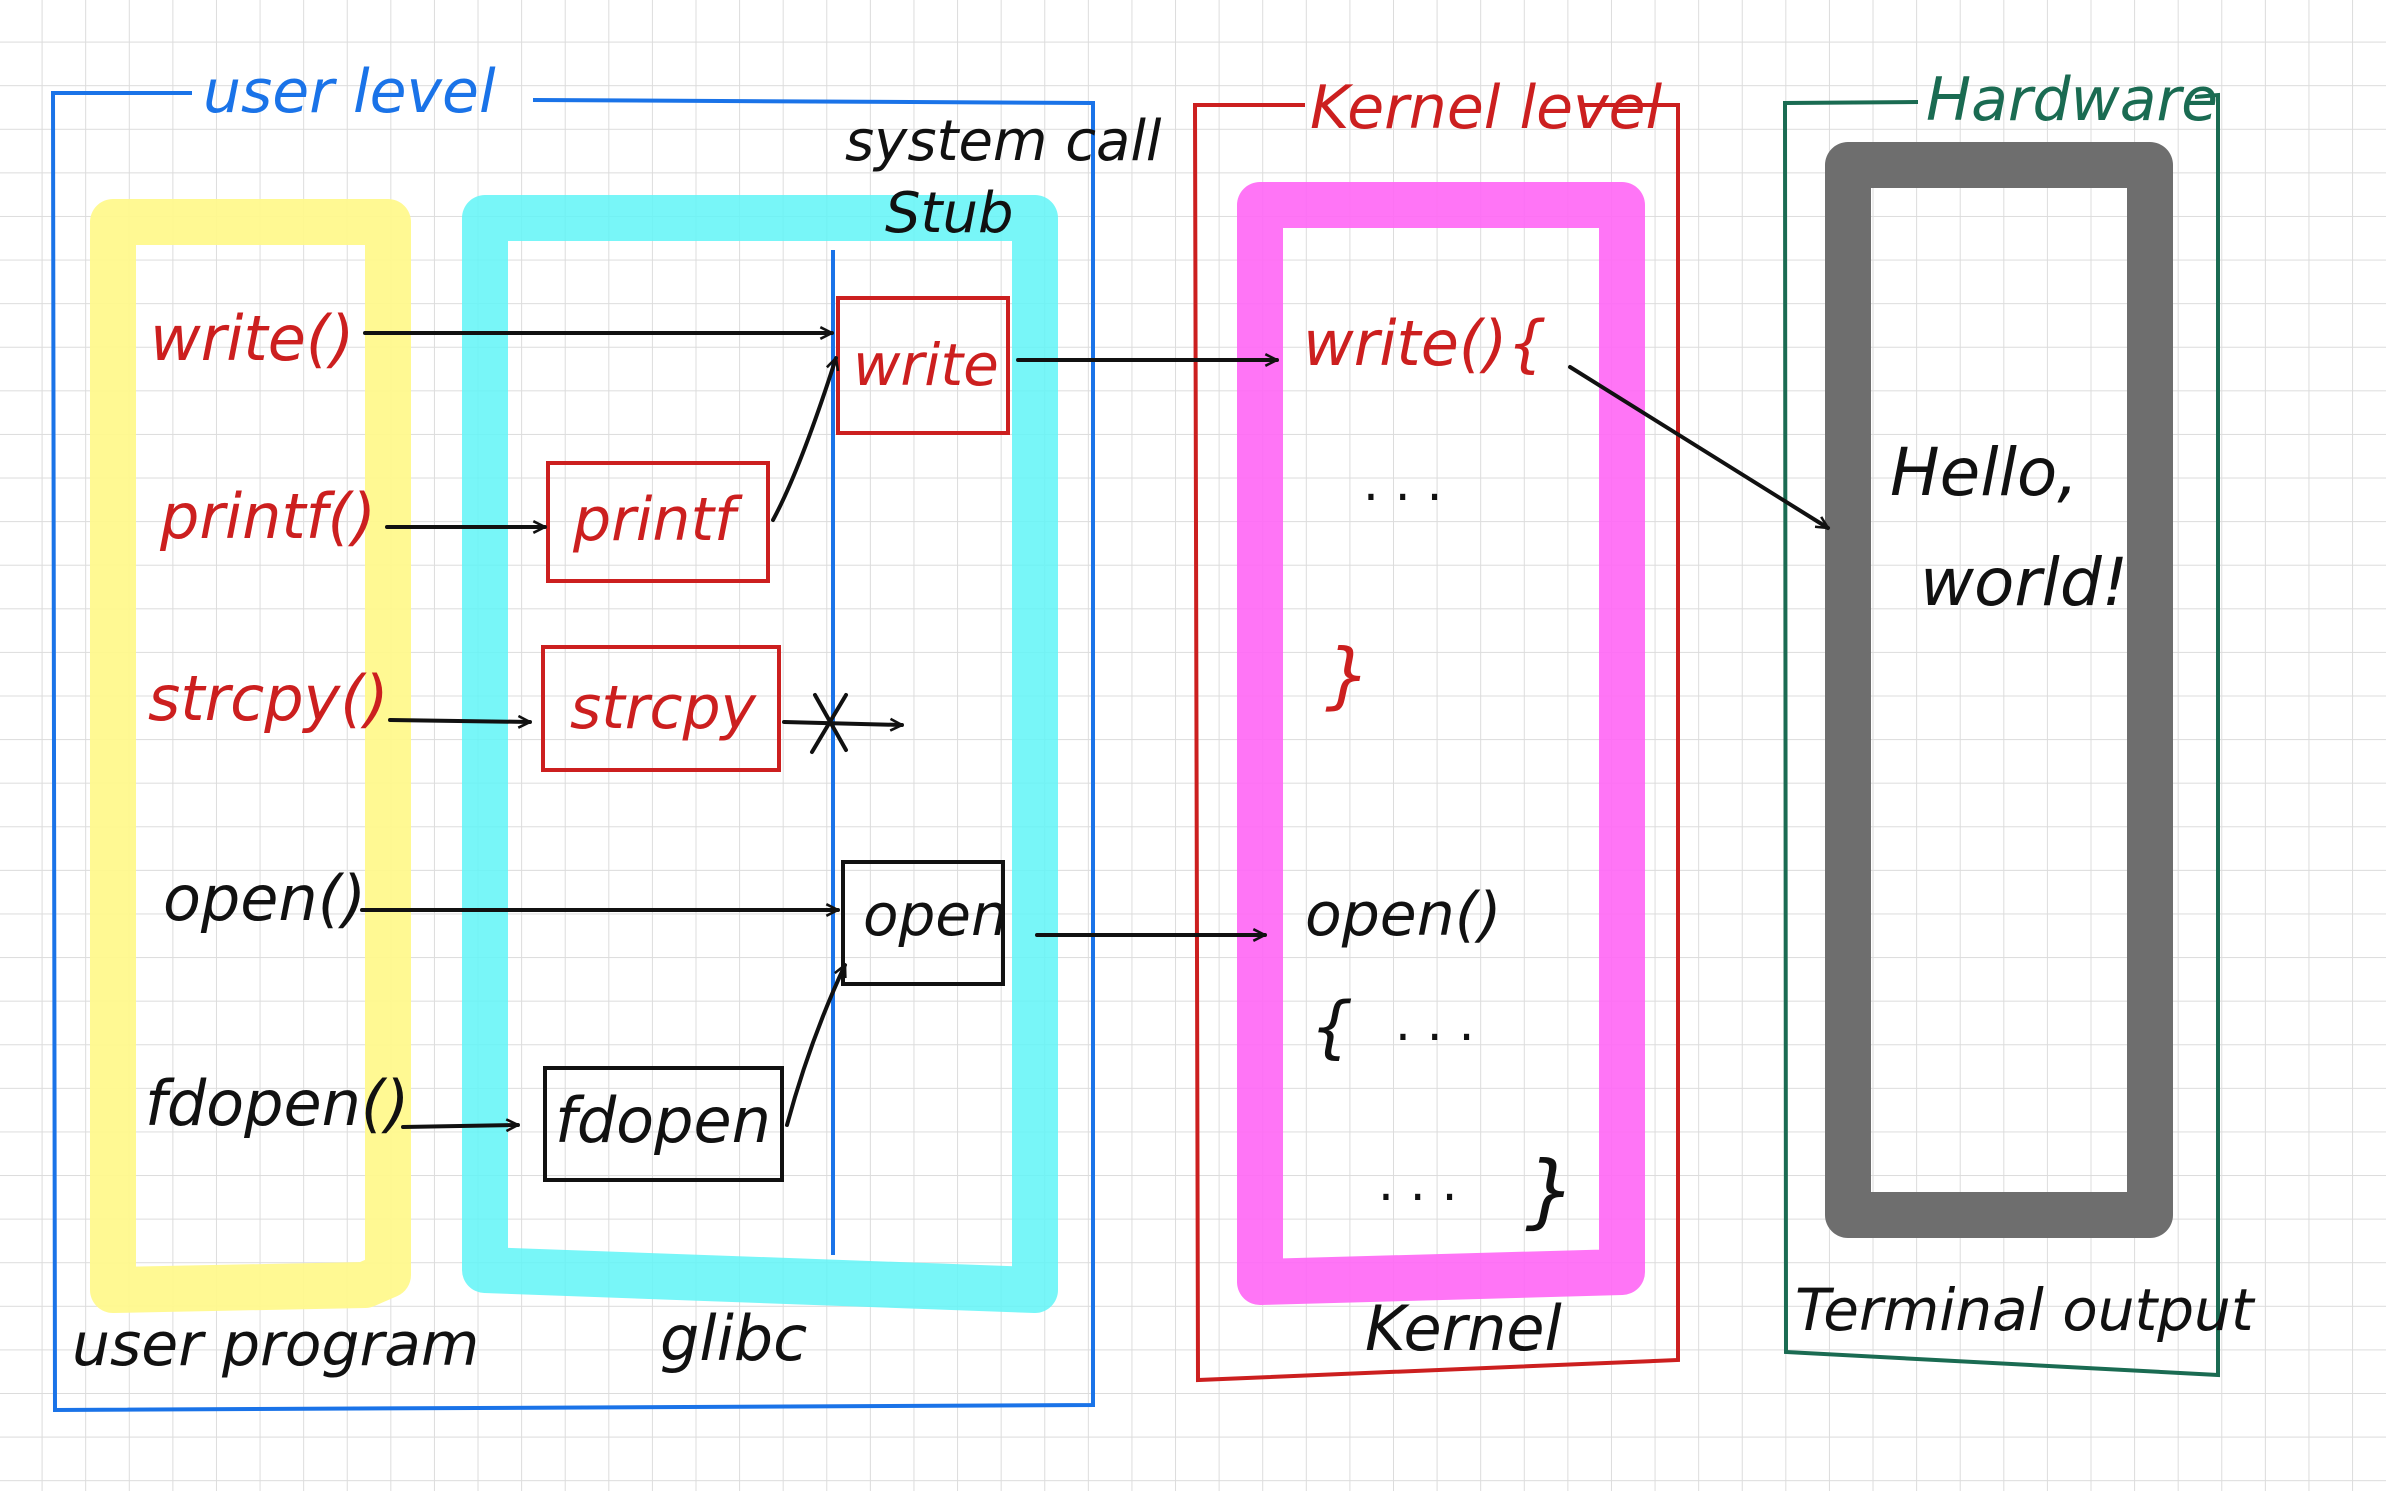 The height and width of the screenshot is (1491, 2386). Describe the element at coordinates (1403, 915) in the screenshot. I see `kernel-open-header: open()` at that location.